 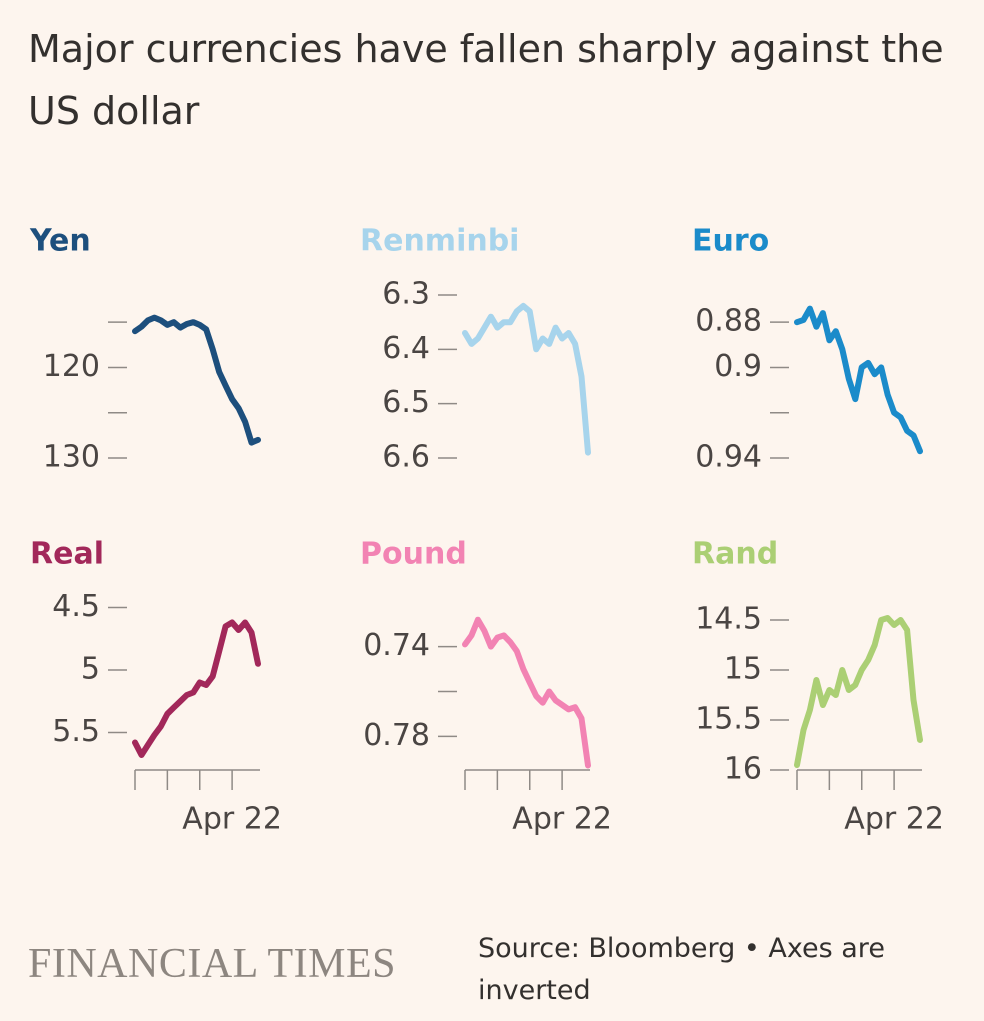 I want to click on y-tick-label: 120, so click(x=71, y=366).